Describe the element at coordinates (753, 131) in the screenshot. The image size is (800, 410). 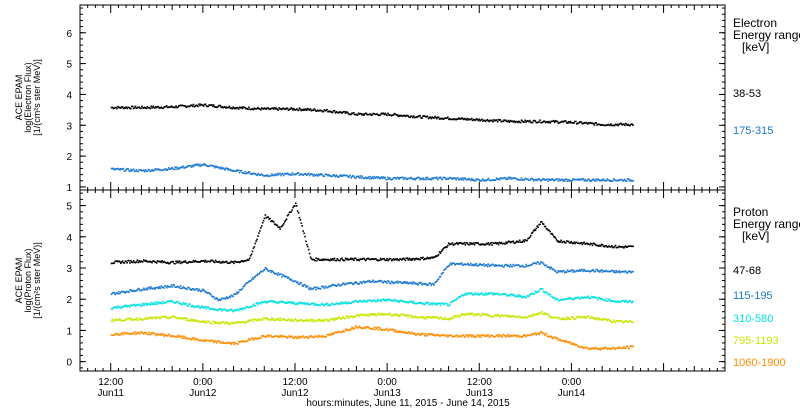
I see `legend-item: 175-315` at that location.